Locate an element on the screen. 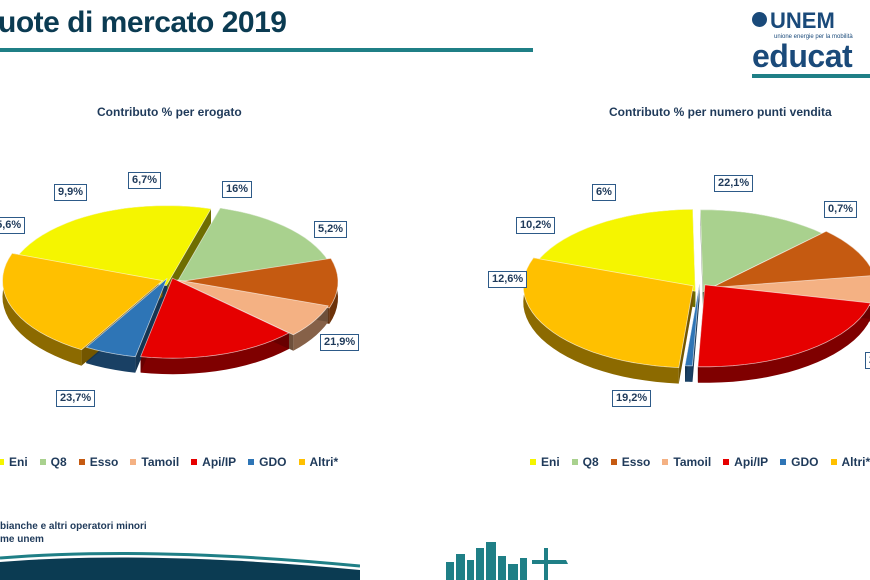 The height and width of the screenshot is (580, 870). legend0-item-gdo: GDO is located at coordinates (267, 462).